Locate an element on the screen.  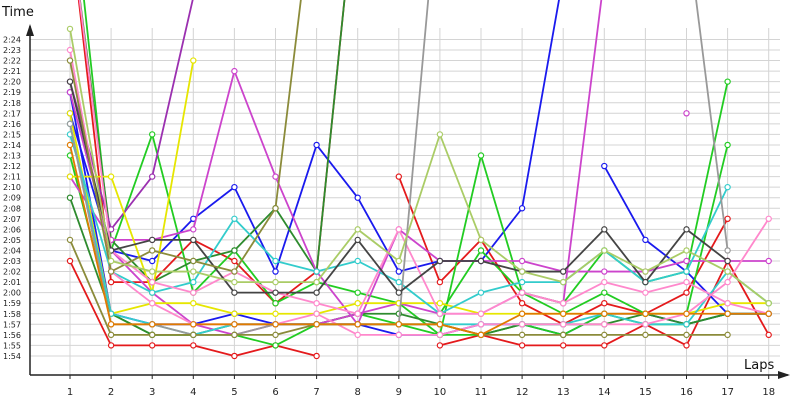
y-tick-label: 2:15 is located at coordinates (12, 134).